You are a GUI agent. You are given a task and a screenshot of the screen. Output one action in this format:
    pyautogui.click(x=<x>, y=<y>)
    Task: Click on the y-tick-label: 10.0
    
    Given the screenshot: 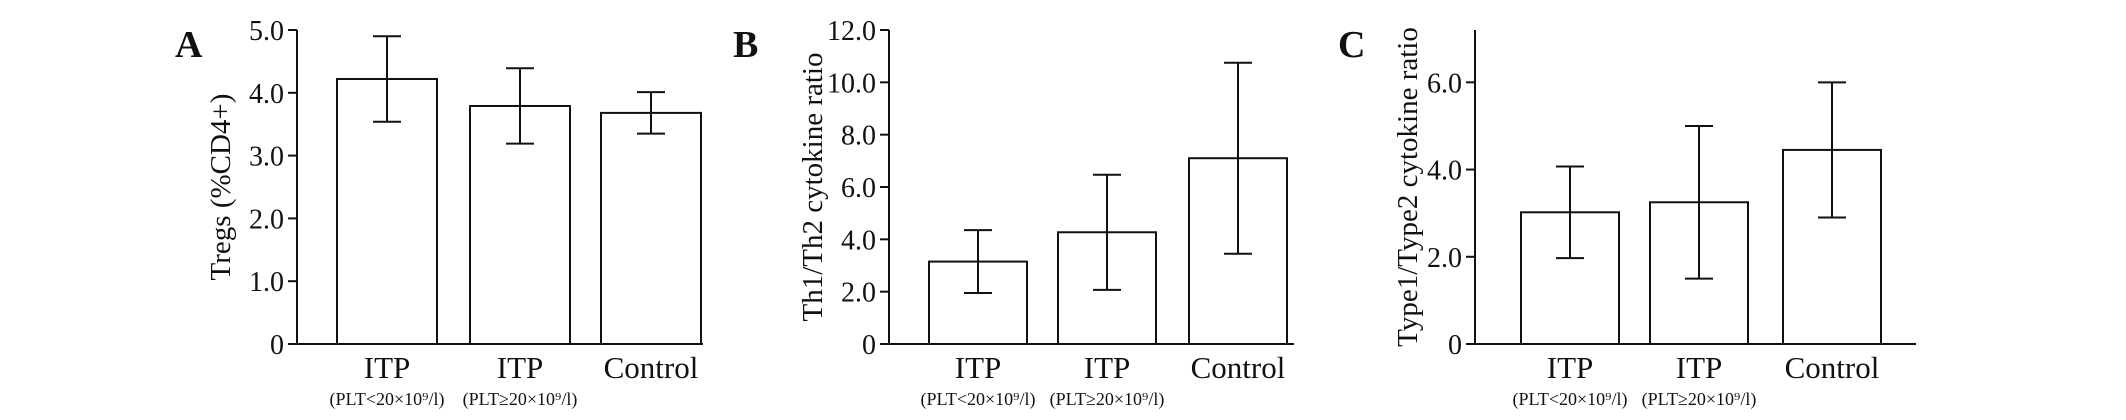 What is the action you would take?
    pyautogui.click(x=851, y=83)
    